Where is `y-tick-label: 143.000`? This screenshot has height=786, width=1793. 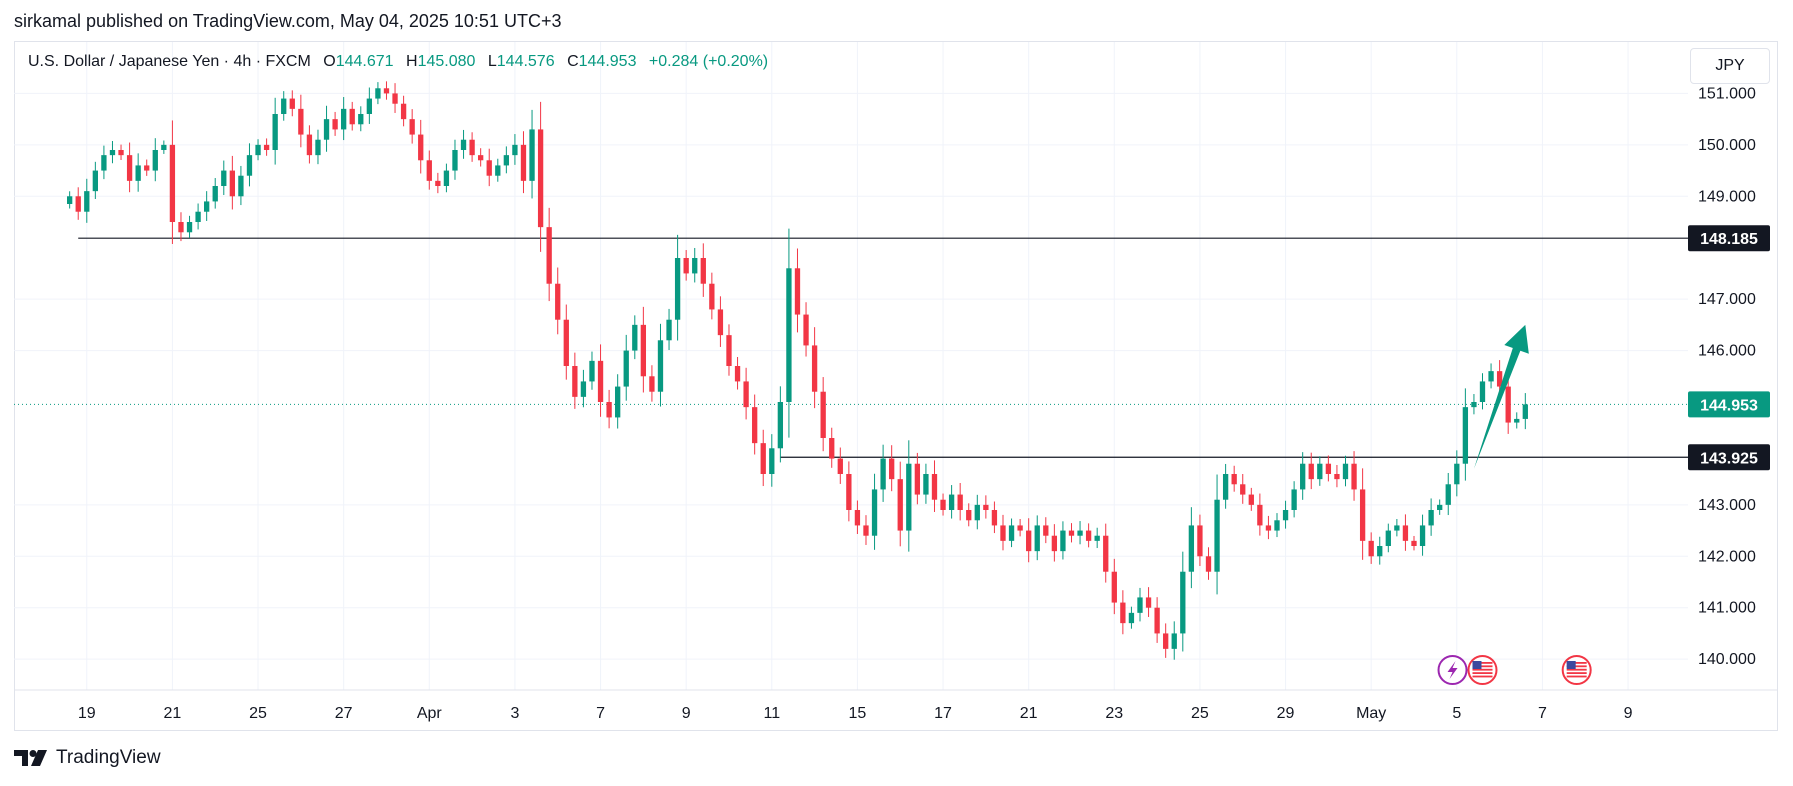
y-tick-label: 143.000 is located at coordinates (1727, 505).